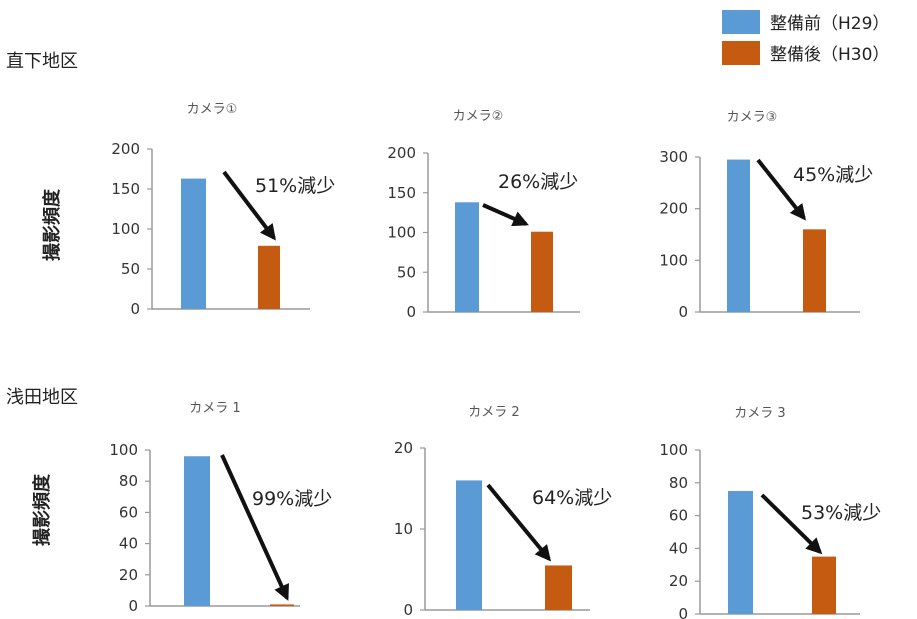 The width and height of the screenshot is (917, 619). Describe the element at coordinates (741, 53) in the screenshot. I see `legend-swatch-after` at that location.